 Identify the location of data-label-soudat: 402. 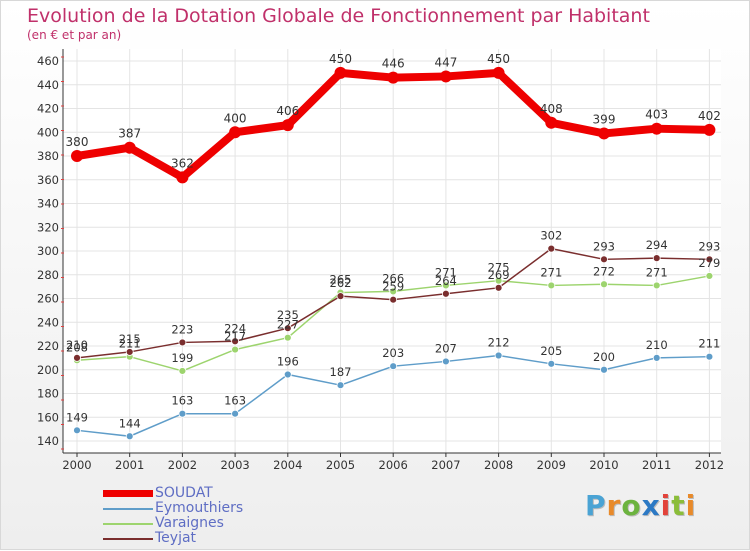
(709, 116).